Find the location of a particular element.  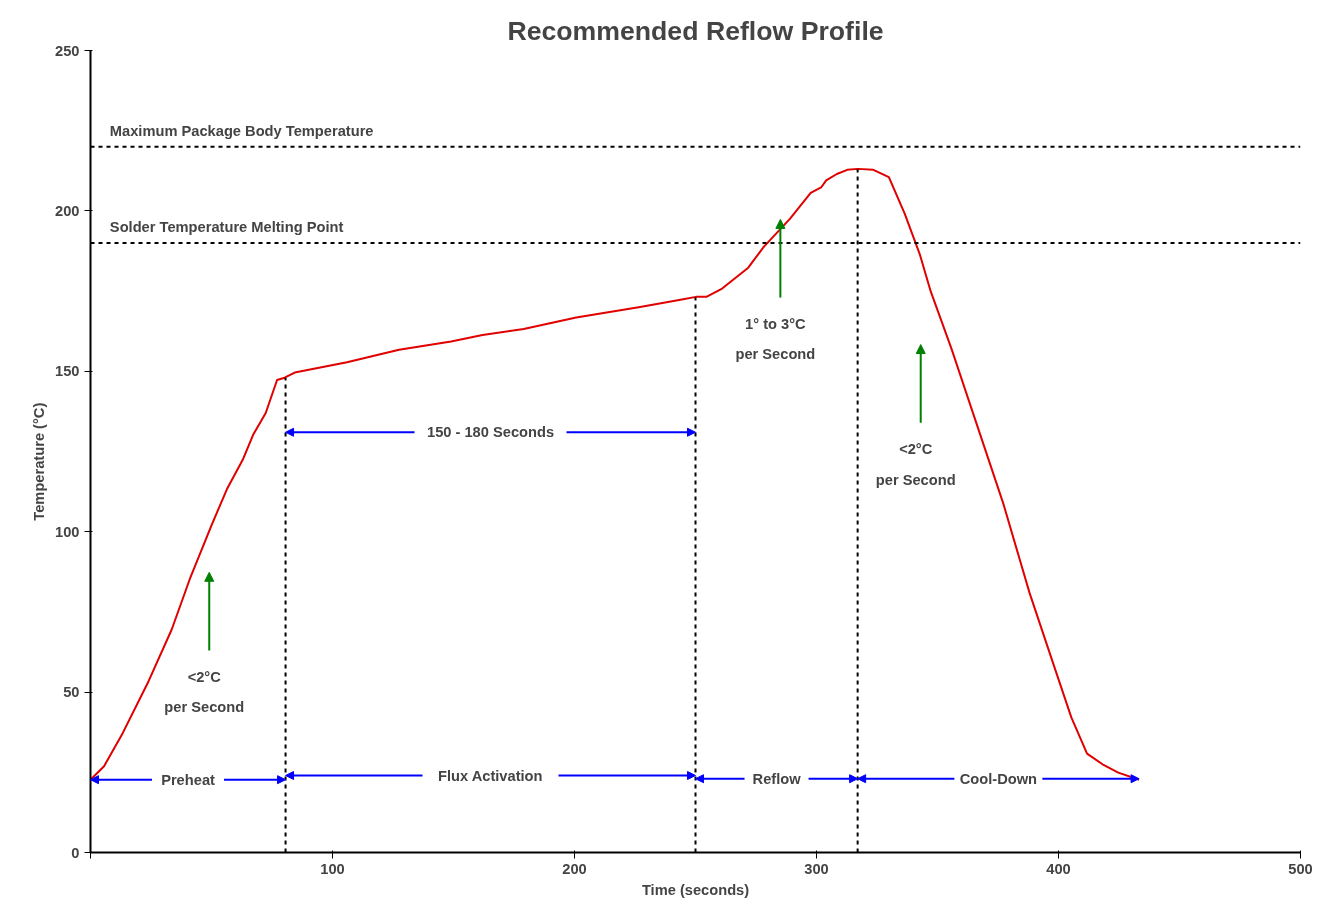

y-tick-label: 200 is located at coordinates (67, 210).